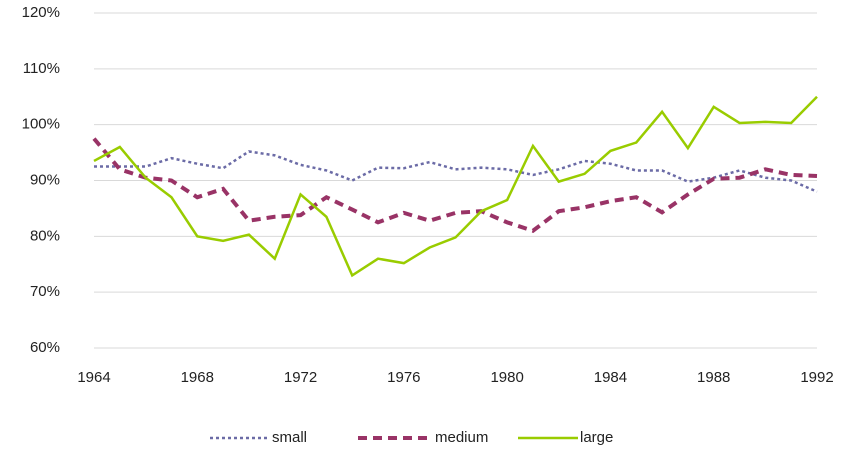 The width and height of the screenshot is (844, 454). I want to click on y-tick-label: 120%, so click(41, 12).